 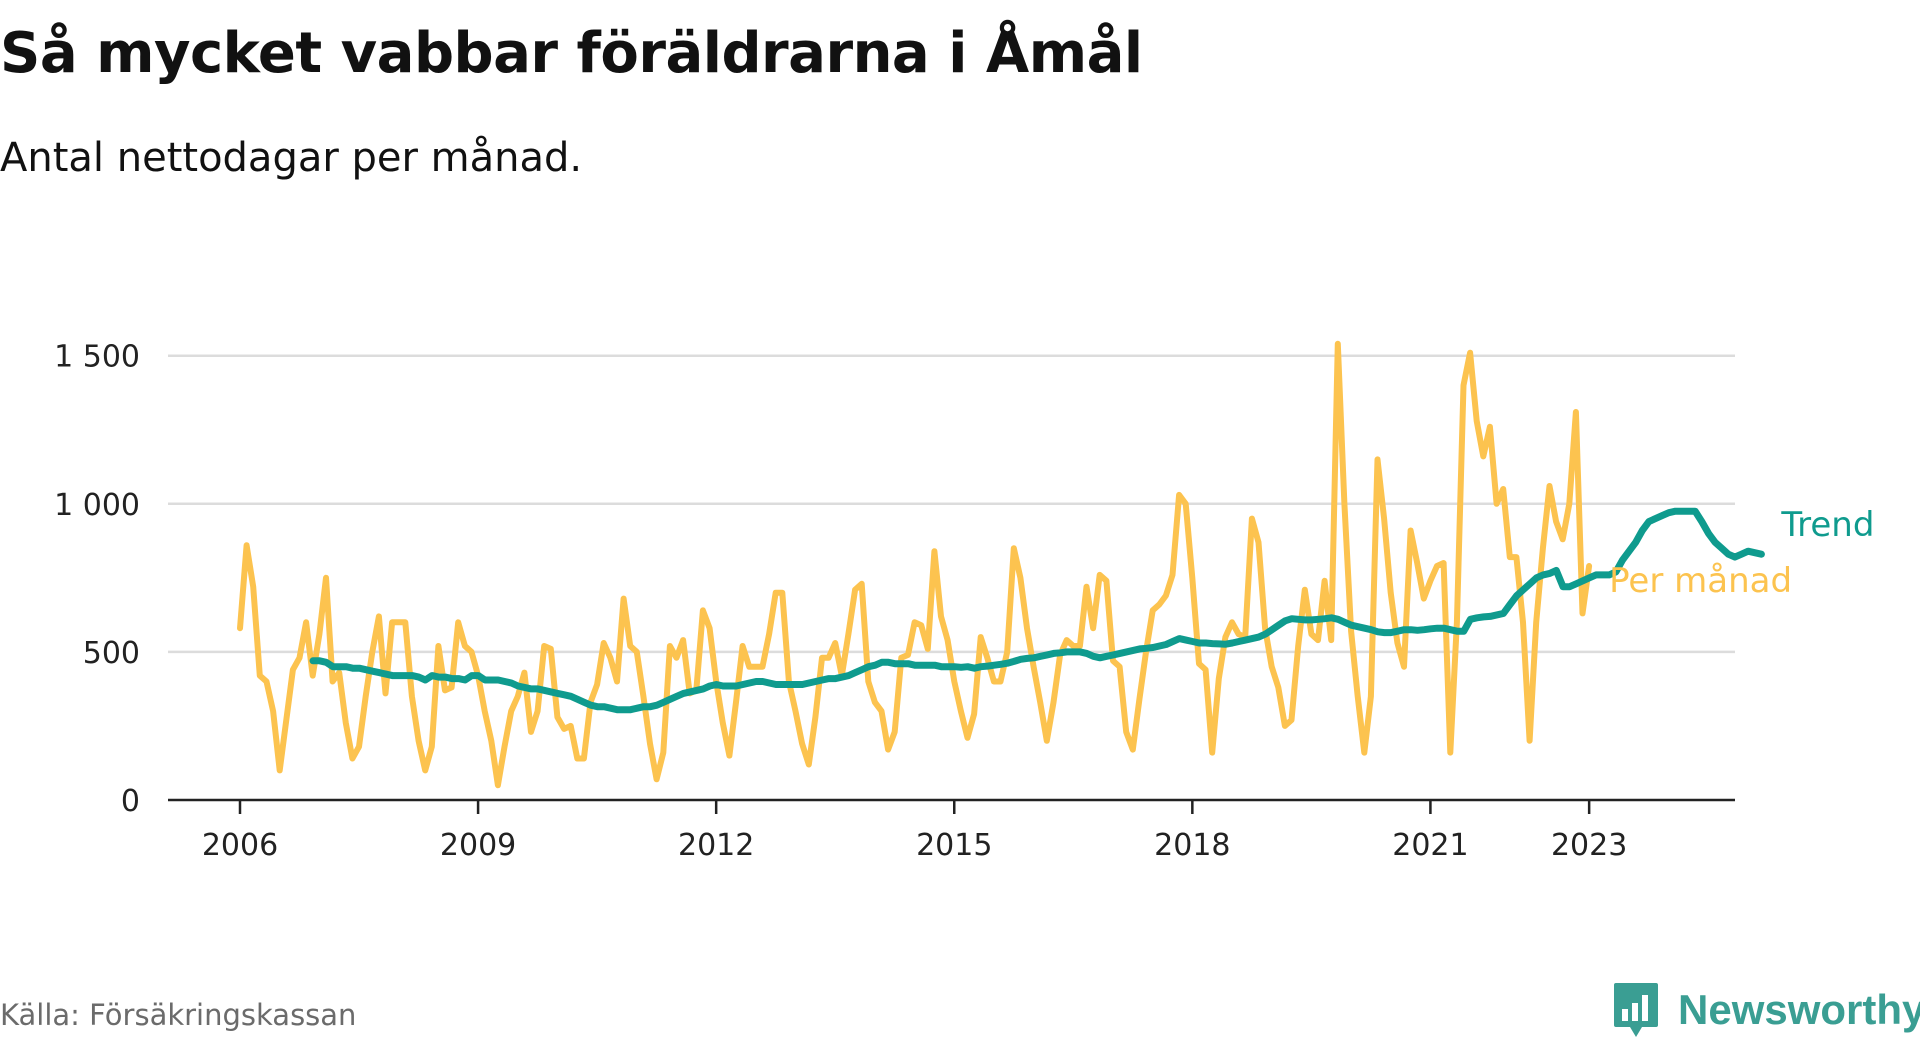 I want to click on x-tick-label: 2006, so click(x=240, y=845).